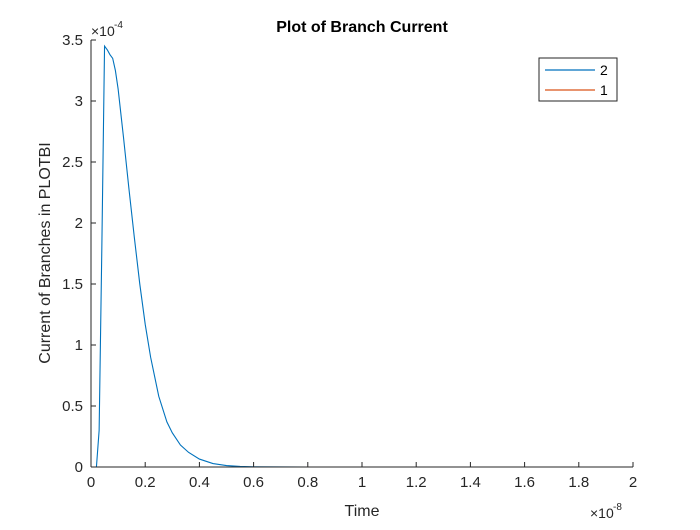  Describe the element at coordinates (253, 482) in the screenshot. I see `x-tick-label: 0.6` at that location.